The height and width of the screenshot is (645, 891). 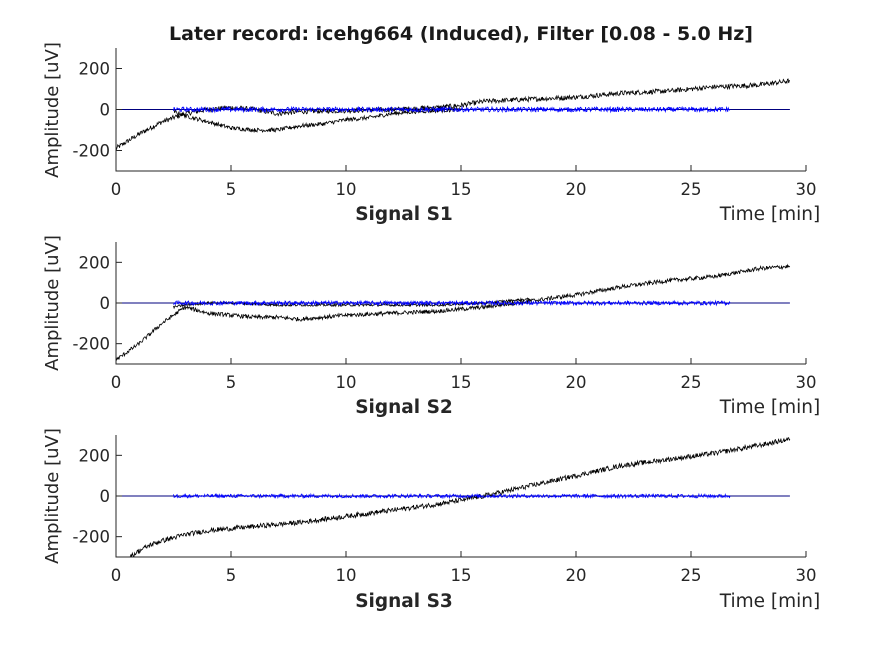 I want to click on subplot-s1-ylabel: Amplitude [uV], so click(x=52, y=110).